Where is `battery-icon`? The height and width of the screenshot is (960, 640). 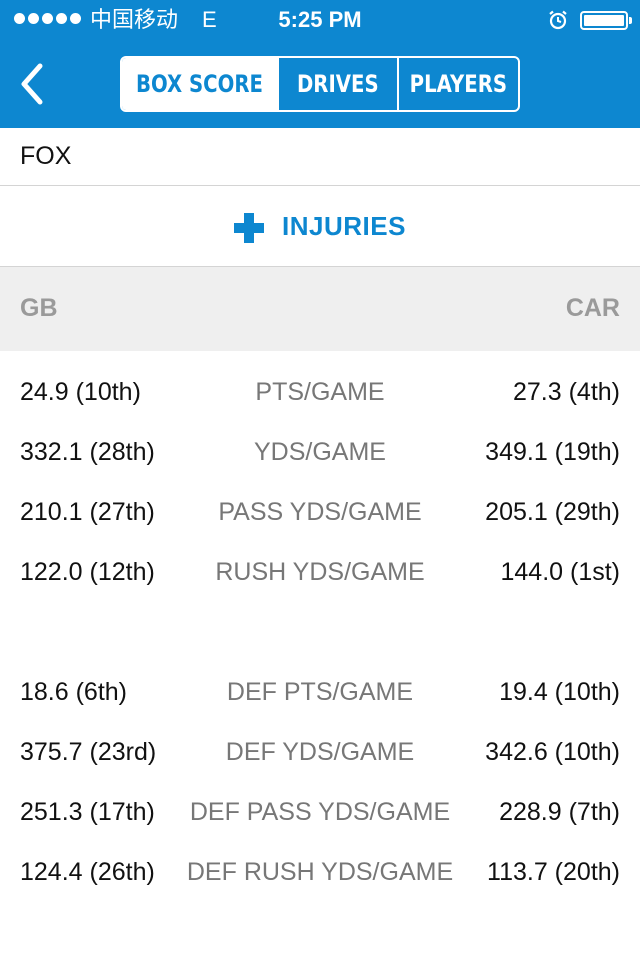 battery-icon is located at coordinates (606, 20).